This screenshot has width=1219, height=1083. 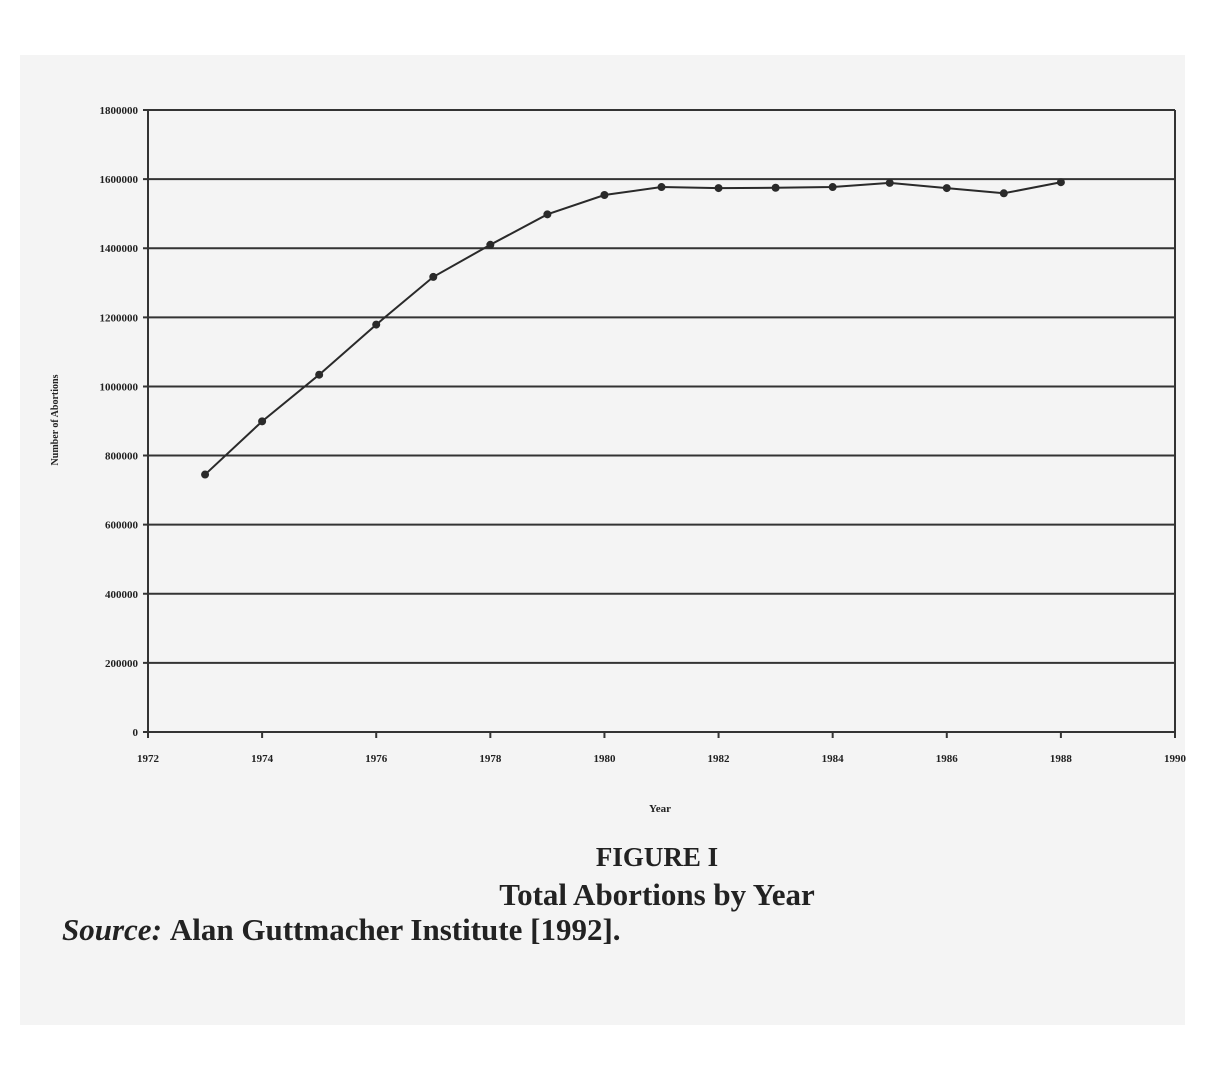 I want to click on source-text: Alan Guttmacher Institute [1992]., so click(x=395, y=929).